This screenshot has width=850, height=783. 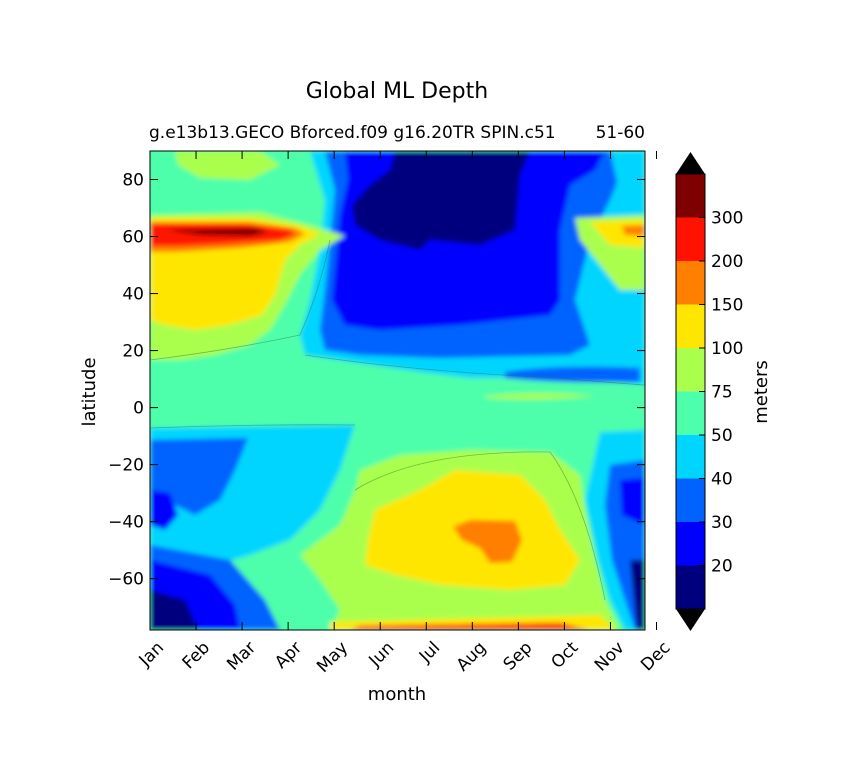 I want to click on x-tick-label: Jan, so click(x=151, y=654).